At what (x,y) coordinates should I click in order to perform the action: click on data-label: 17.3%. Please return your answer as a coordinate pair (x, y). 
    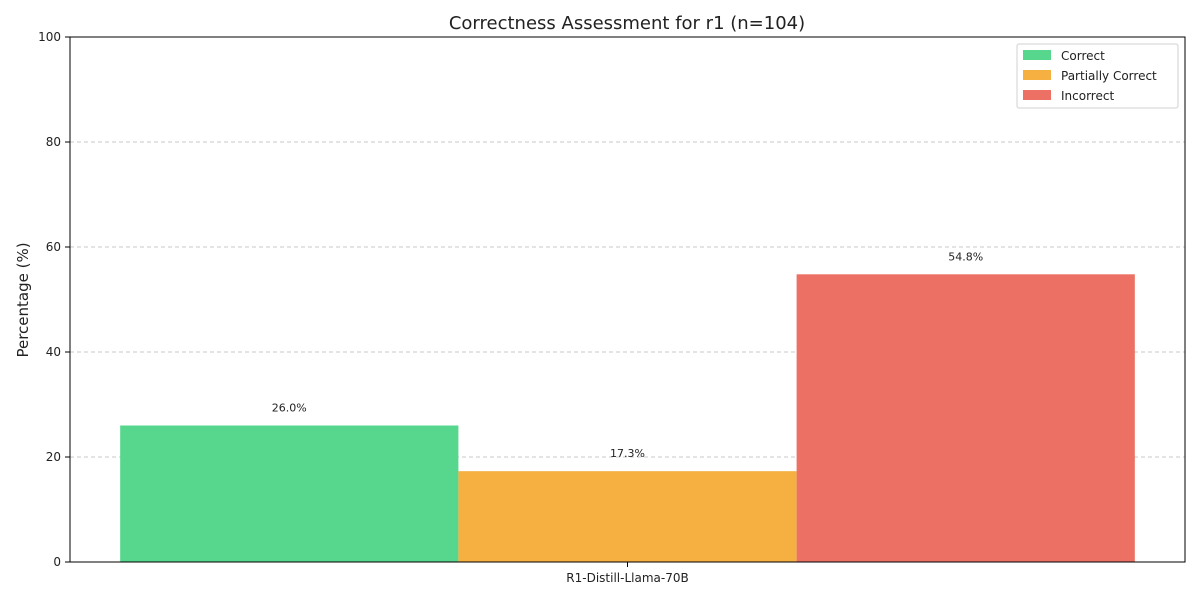
    Looking at the image, I should click on (627, 453).